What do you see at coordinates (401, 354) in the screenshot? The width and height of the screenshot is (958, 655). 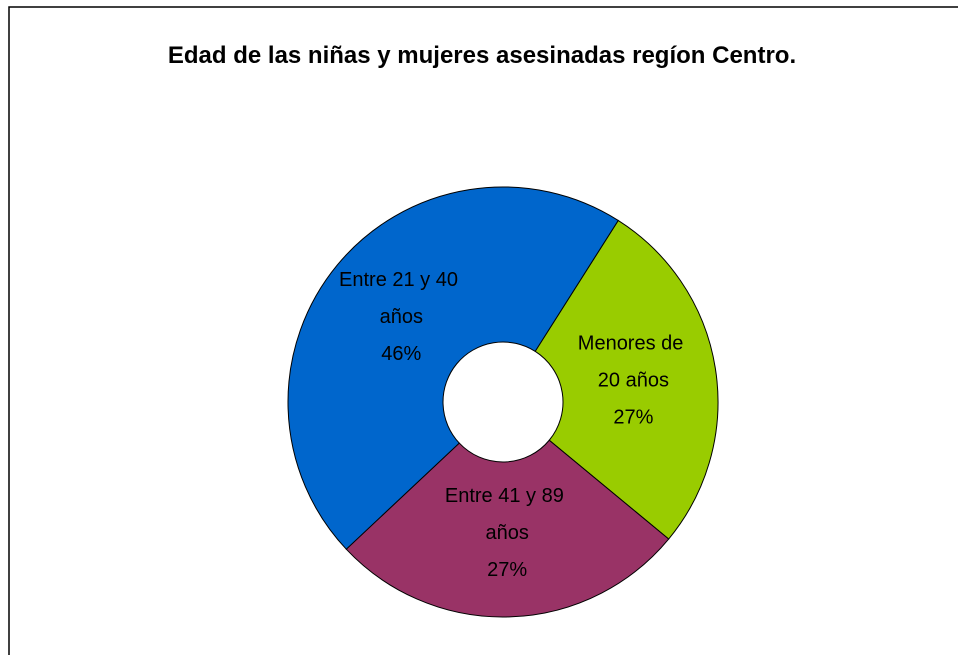 I see `slice-value-label: 46%` at bounding box center [401, 354].